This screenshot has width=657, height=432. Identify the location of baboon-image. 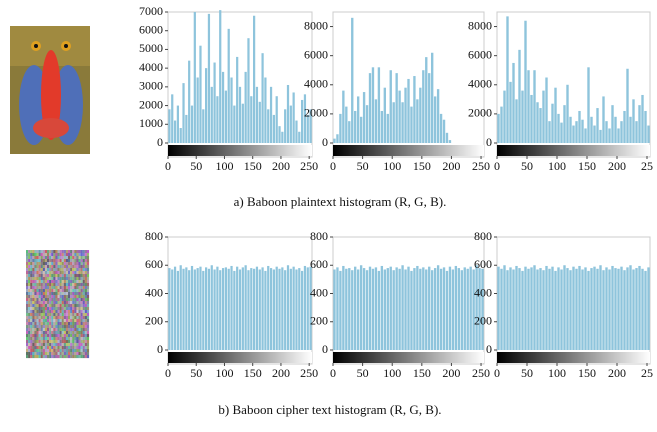
(50, 90).